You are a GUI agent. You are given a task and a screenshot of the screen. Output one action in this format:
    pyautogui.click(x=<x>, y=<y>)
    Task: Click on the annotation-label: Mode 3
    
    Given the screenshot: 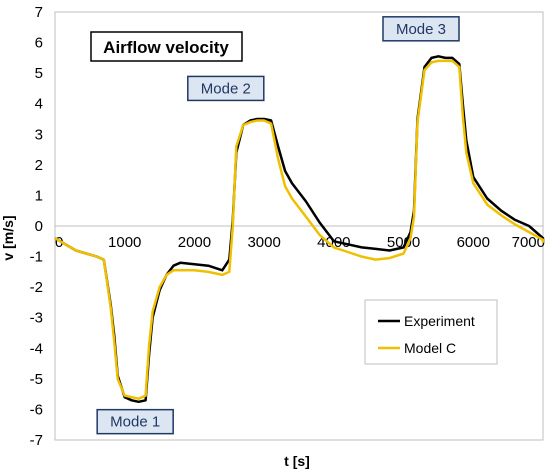 What is the action you would take?
    pyautogui.click(x=421, y=29)
    